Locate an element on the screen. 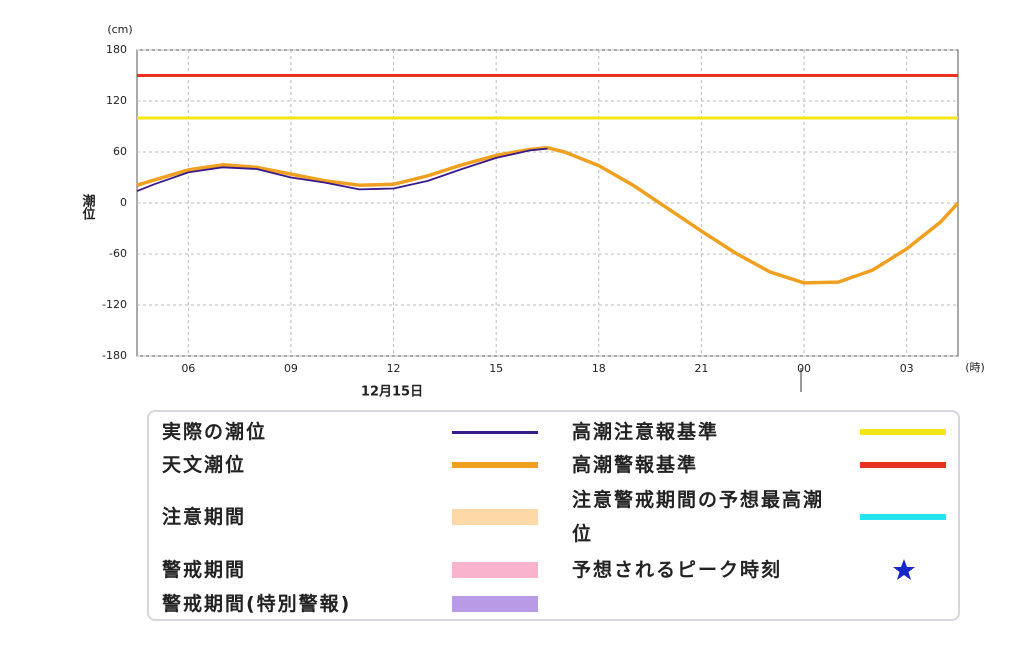  x-tick-label: 09 is located at coordinates (291, 368).